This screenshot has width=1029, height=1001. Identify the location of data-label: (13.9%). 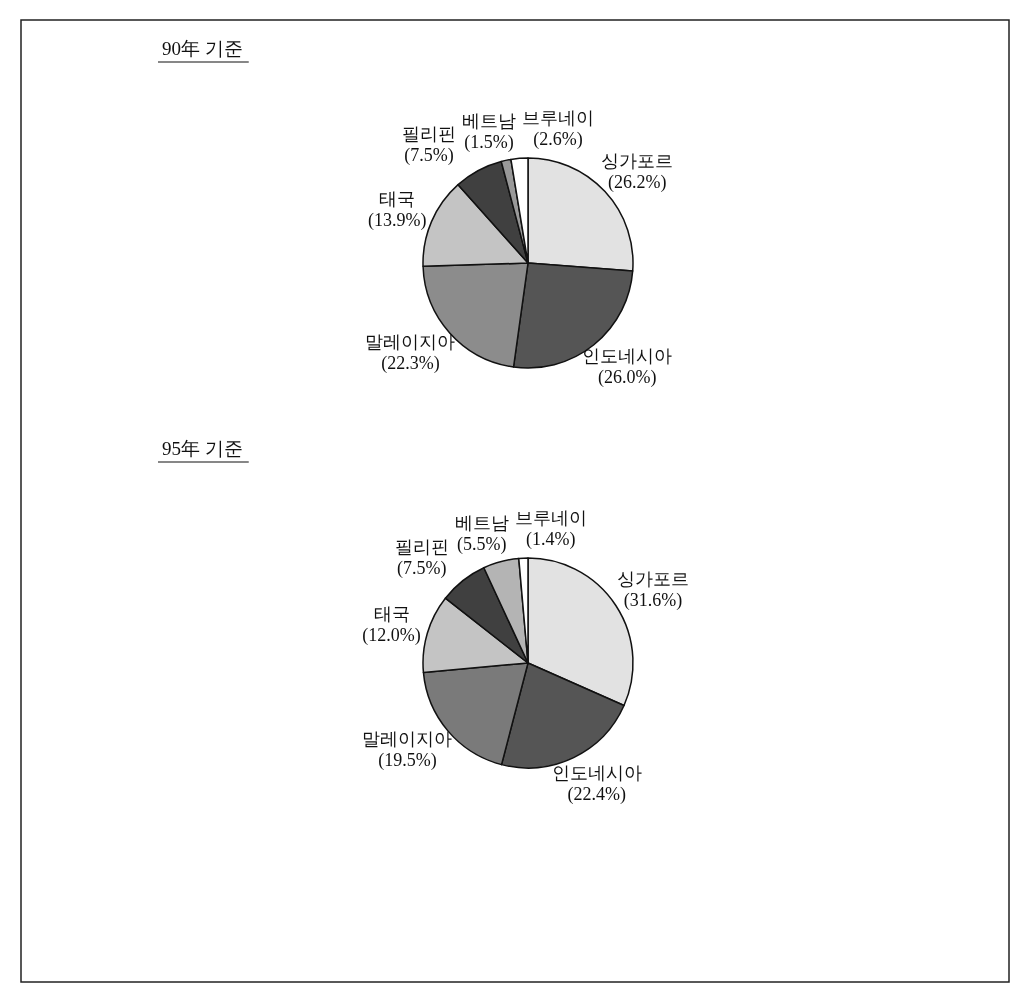
(397, 221).